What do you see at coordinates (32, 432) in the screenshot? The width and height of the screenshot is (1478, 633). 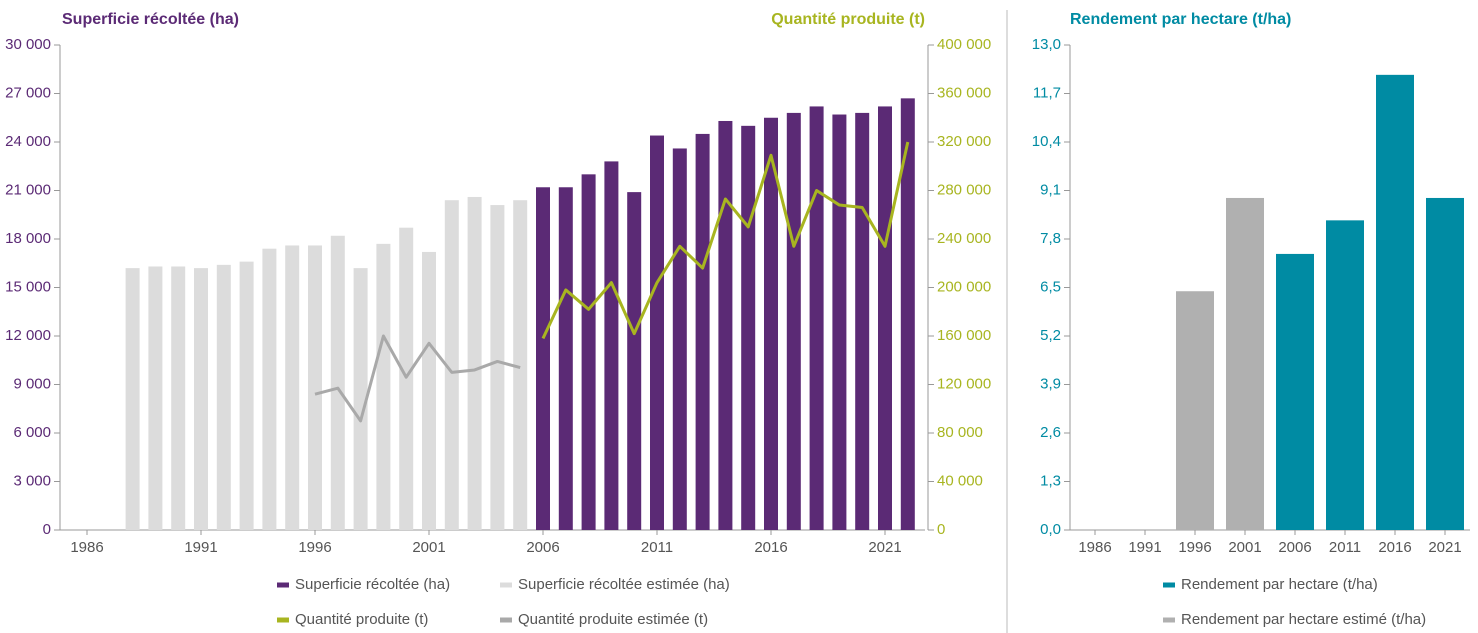 I see `y-tick-label: 6 000` at bounding box center [32, 432].